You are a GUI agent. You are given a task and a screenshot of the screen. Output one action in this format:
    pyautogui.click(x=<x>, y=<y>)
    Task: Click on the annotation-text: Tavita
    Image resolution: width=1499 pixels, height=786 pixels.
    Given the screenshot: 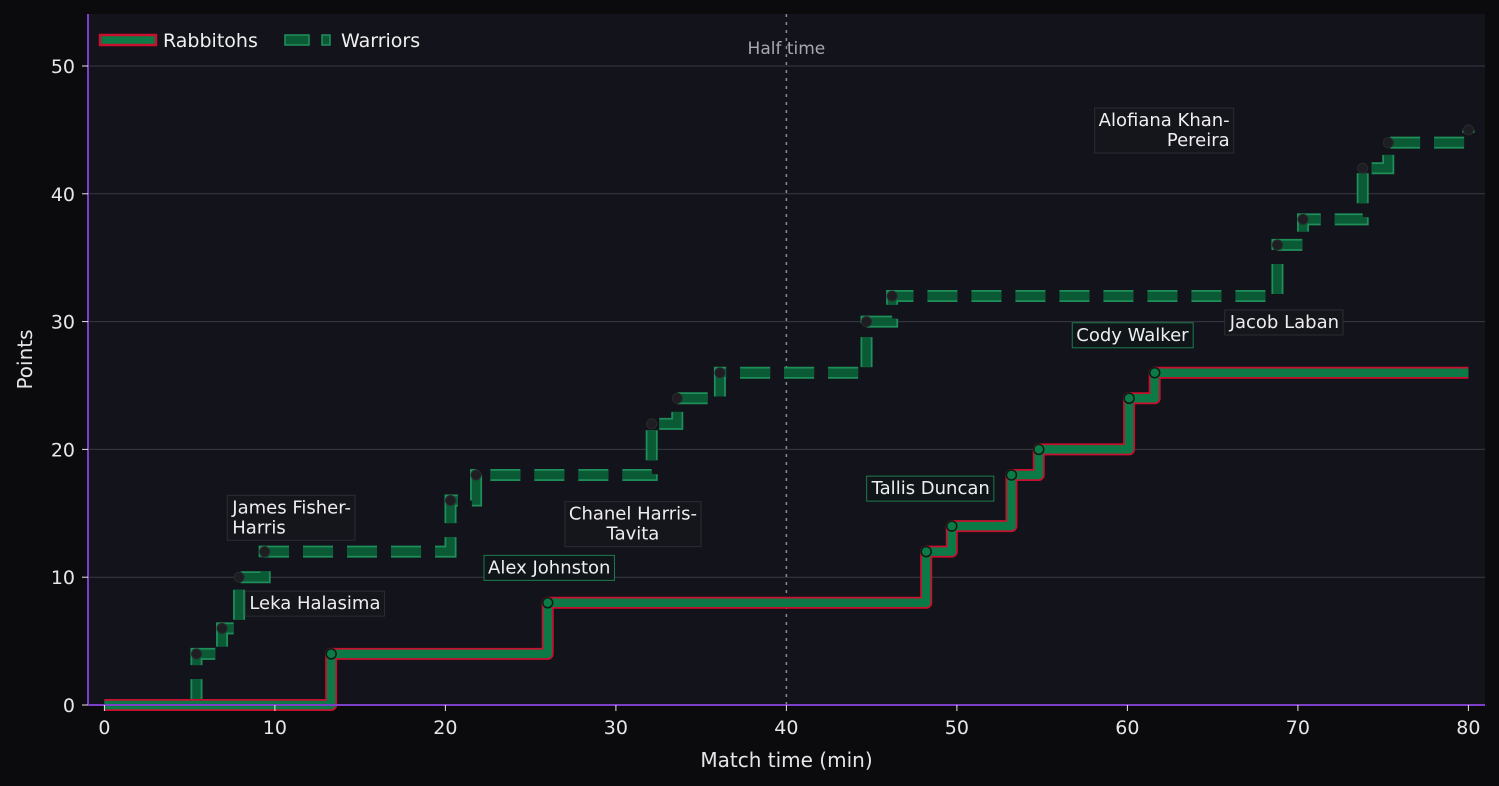 What is the action you would take?
    pyautogui.click(x=633, y=534)
    